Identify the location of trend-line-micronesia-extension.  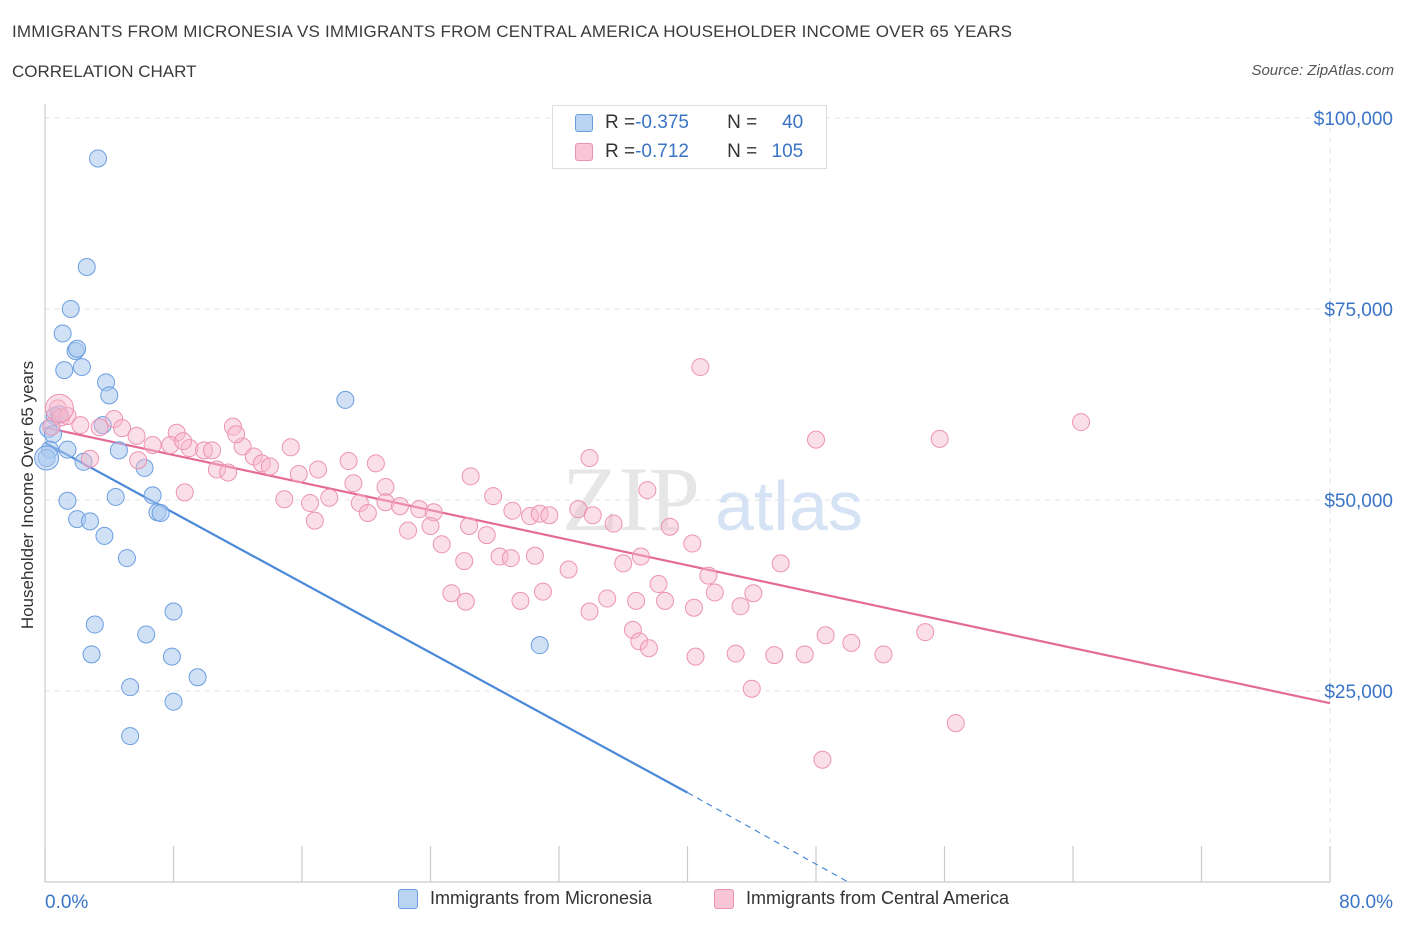
(768, 837).